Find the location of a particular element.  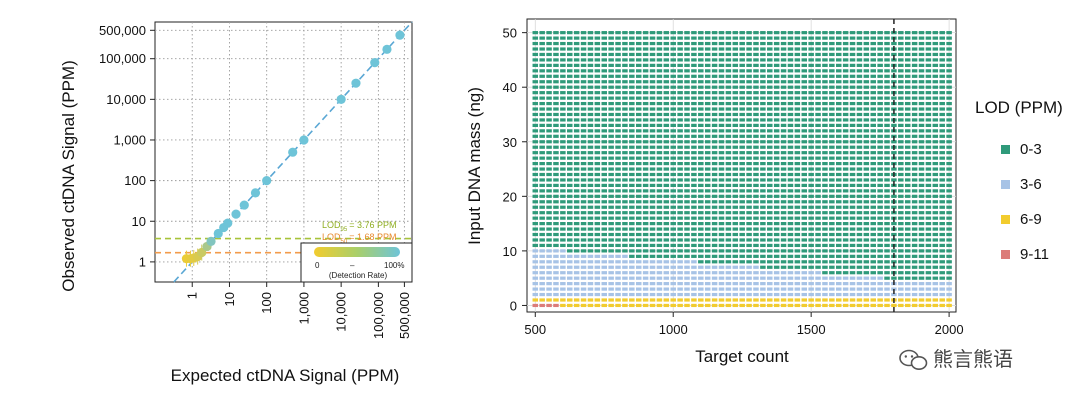

lod50-prefix: LOD is located at coordinates (331, 237).